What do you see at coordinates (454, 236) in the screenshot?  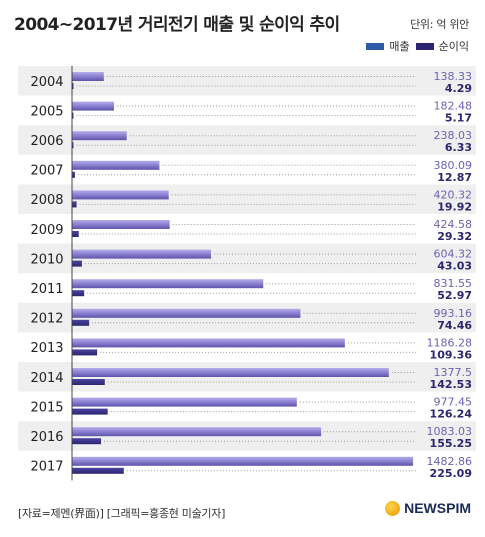 I see `data-label-net-income: 29.32` at bounding box center [454, 236].